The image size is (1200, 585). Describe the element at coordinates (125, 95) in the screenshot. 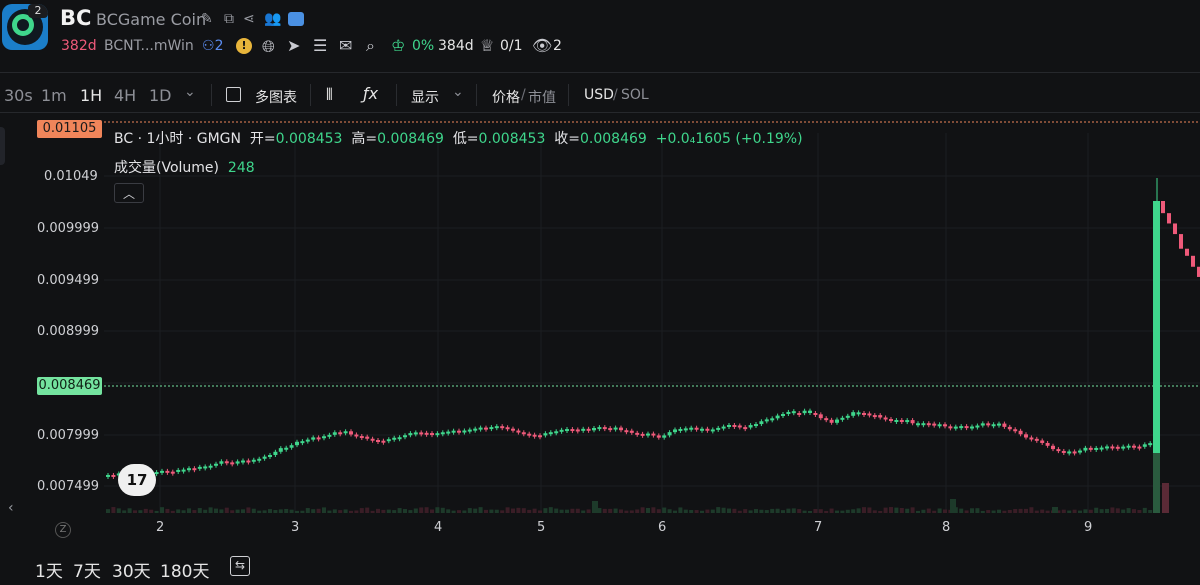

I see `interval-4h: 4H` at that location.